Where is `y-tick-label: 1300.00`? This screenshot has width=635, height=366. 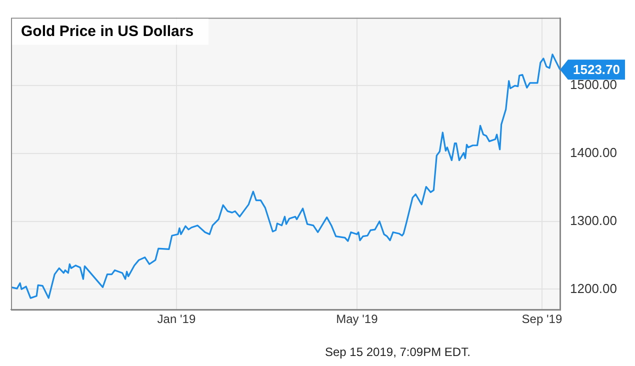 y-tick-label: 1300.00 is located at coordinates (593, 220).